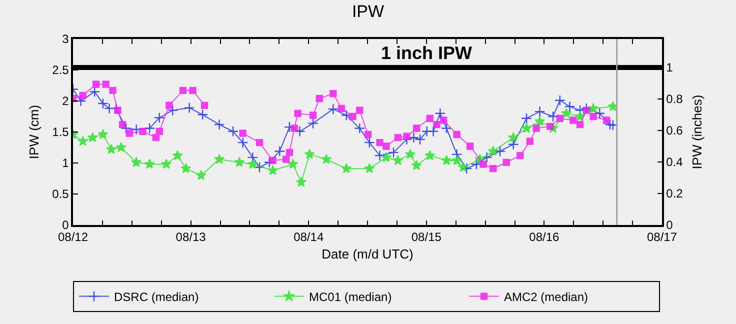 Image resolution: width=736 pixels, height=324 pixels. I want to click on x-tick-label: 08/12, so click(73, 237).